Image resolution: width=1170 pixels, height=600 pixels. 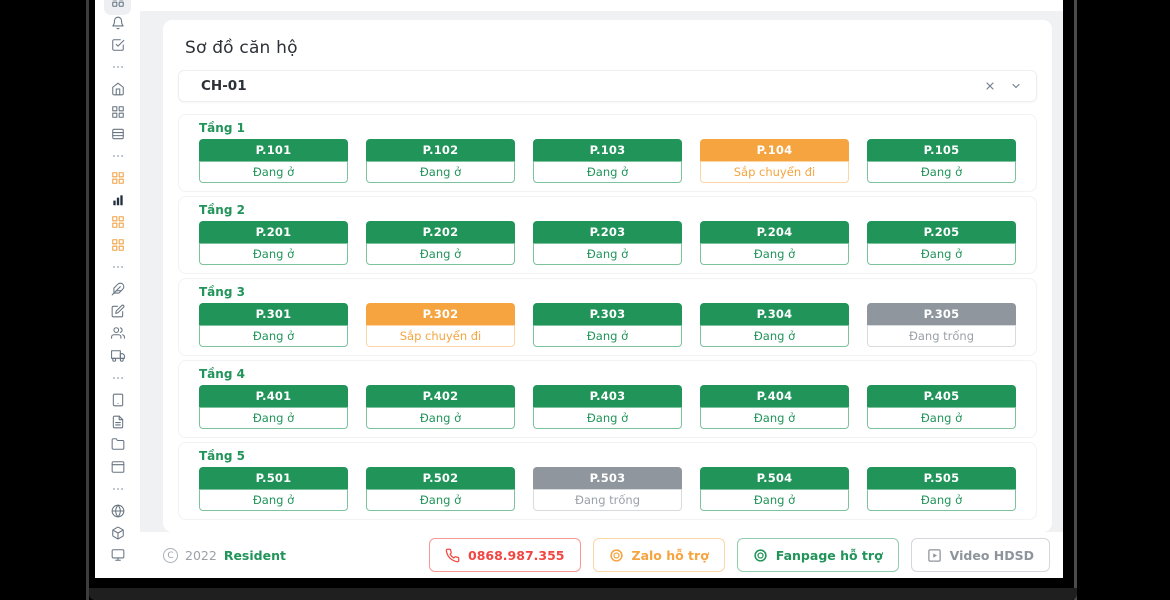 I want to click on sidebar-item-edit, so click(x=117, y=313).